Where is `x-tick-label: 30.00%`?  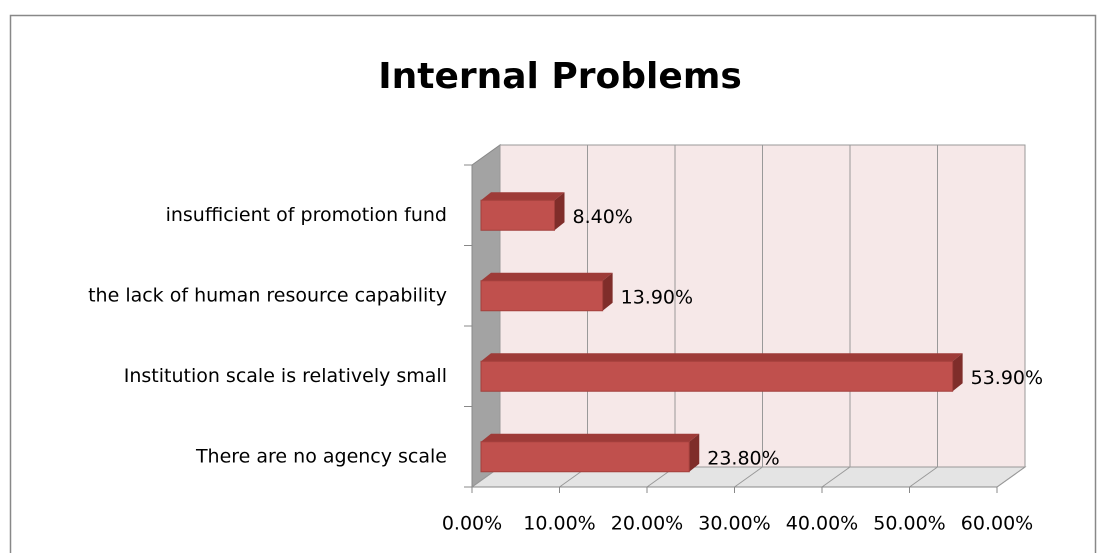 x-tick-label: 30.00% is located at coordinates (734, 524).